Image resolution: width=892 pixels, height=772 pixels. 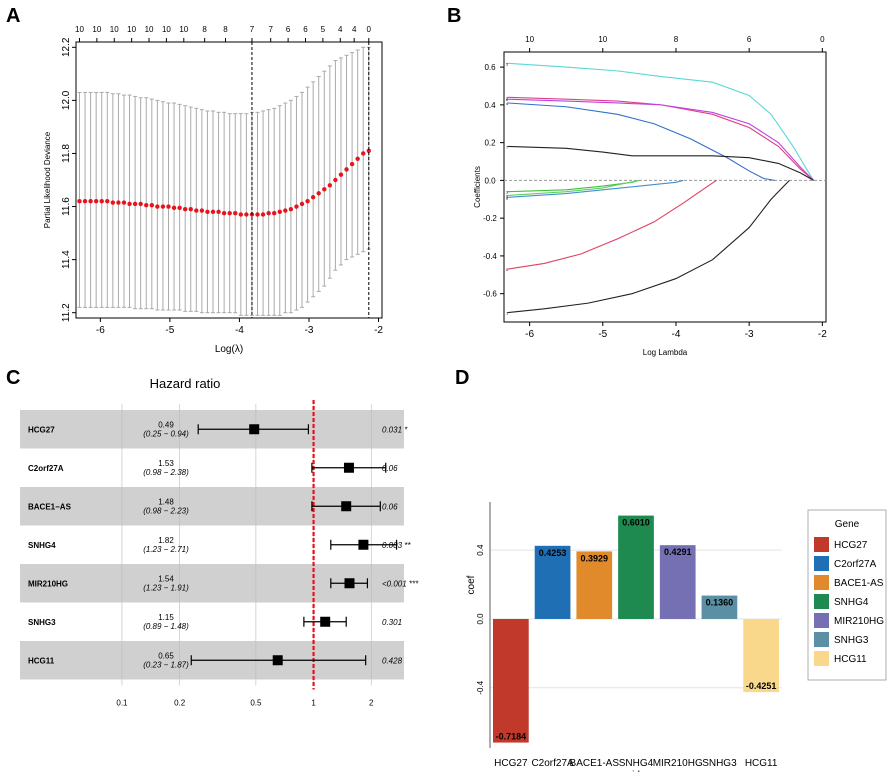 I want to click on y-tick-label: 0.2, so click(x=490, y=143).